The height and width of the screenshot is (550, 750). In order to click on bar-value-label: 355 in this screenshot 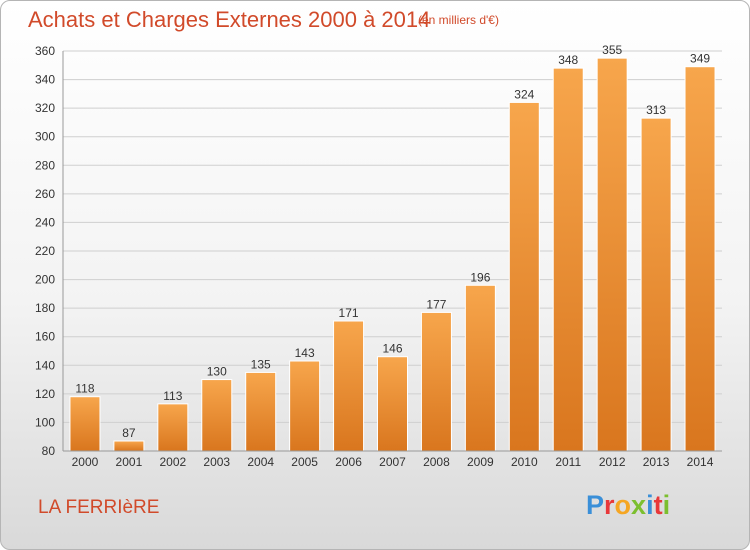, I will do `click(612, 50)`.